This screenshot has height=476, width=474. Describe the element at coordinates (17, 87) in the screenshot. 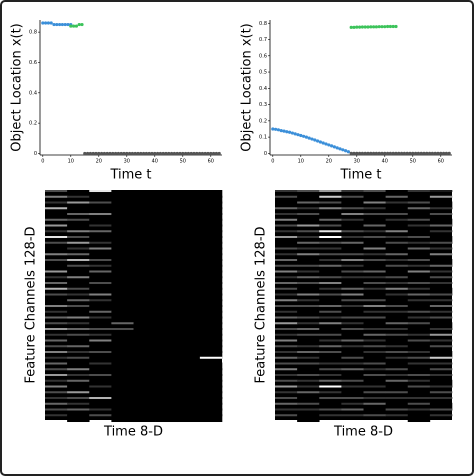

I see `y-axis-label: Object Location x(t)` at that location.